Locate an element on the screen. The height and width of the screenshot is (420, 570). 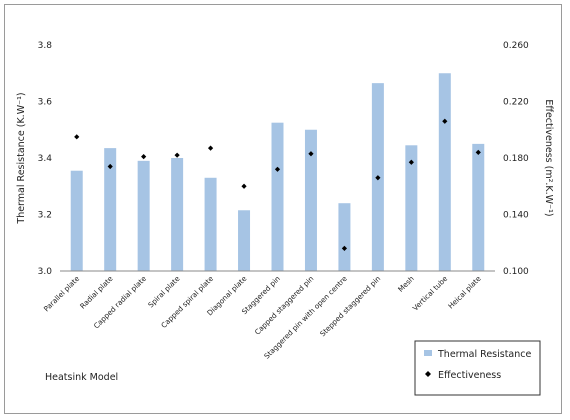
x-axis-title: Heatsink Model is located at coordinates (81, 377).